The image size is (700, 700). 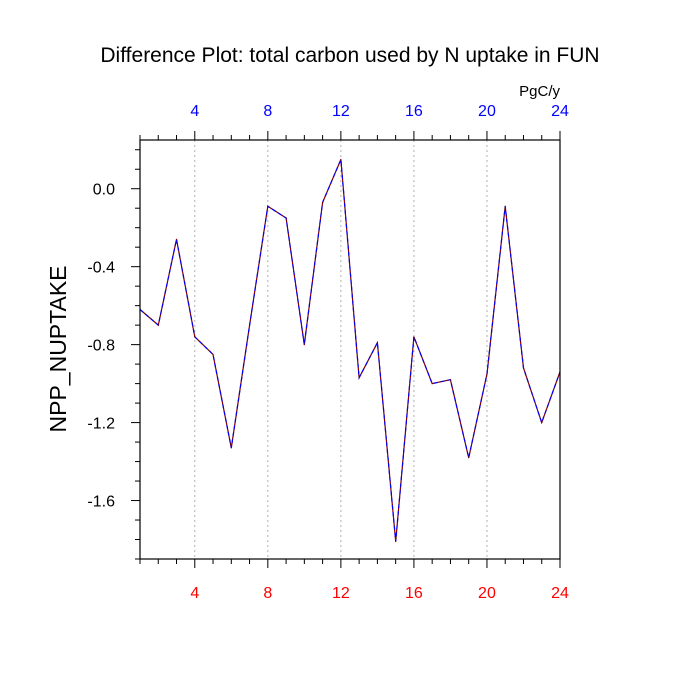 What do you see at coordinates (58, 348) in the screenshot?
I see `y-axis-label: NPP_NUPTAKE` at bounding box center [58, 348].